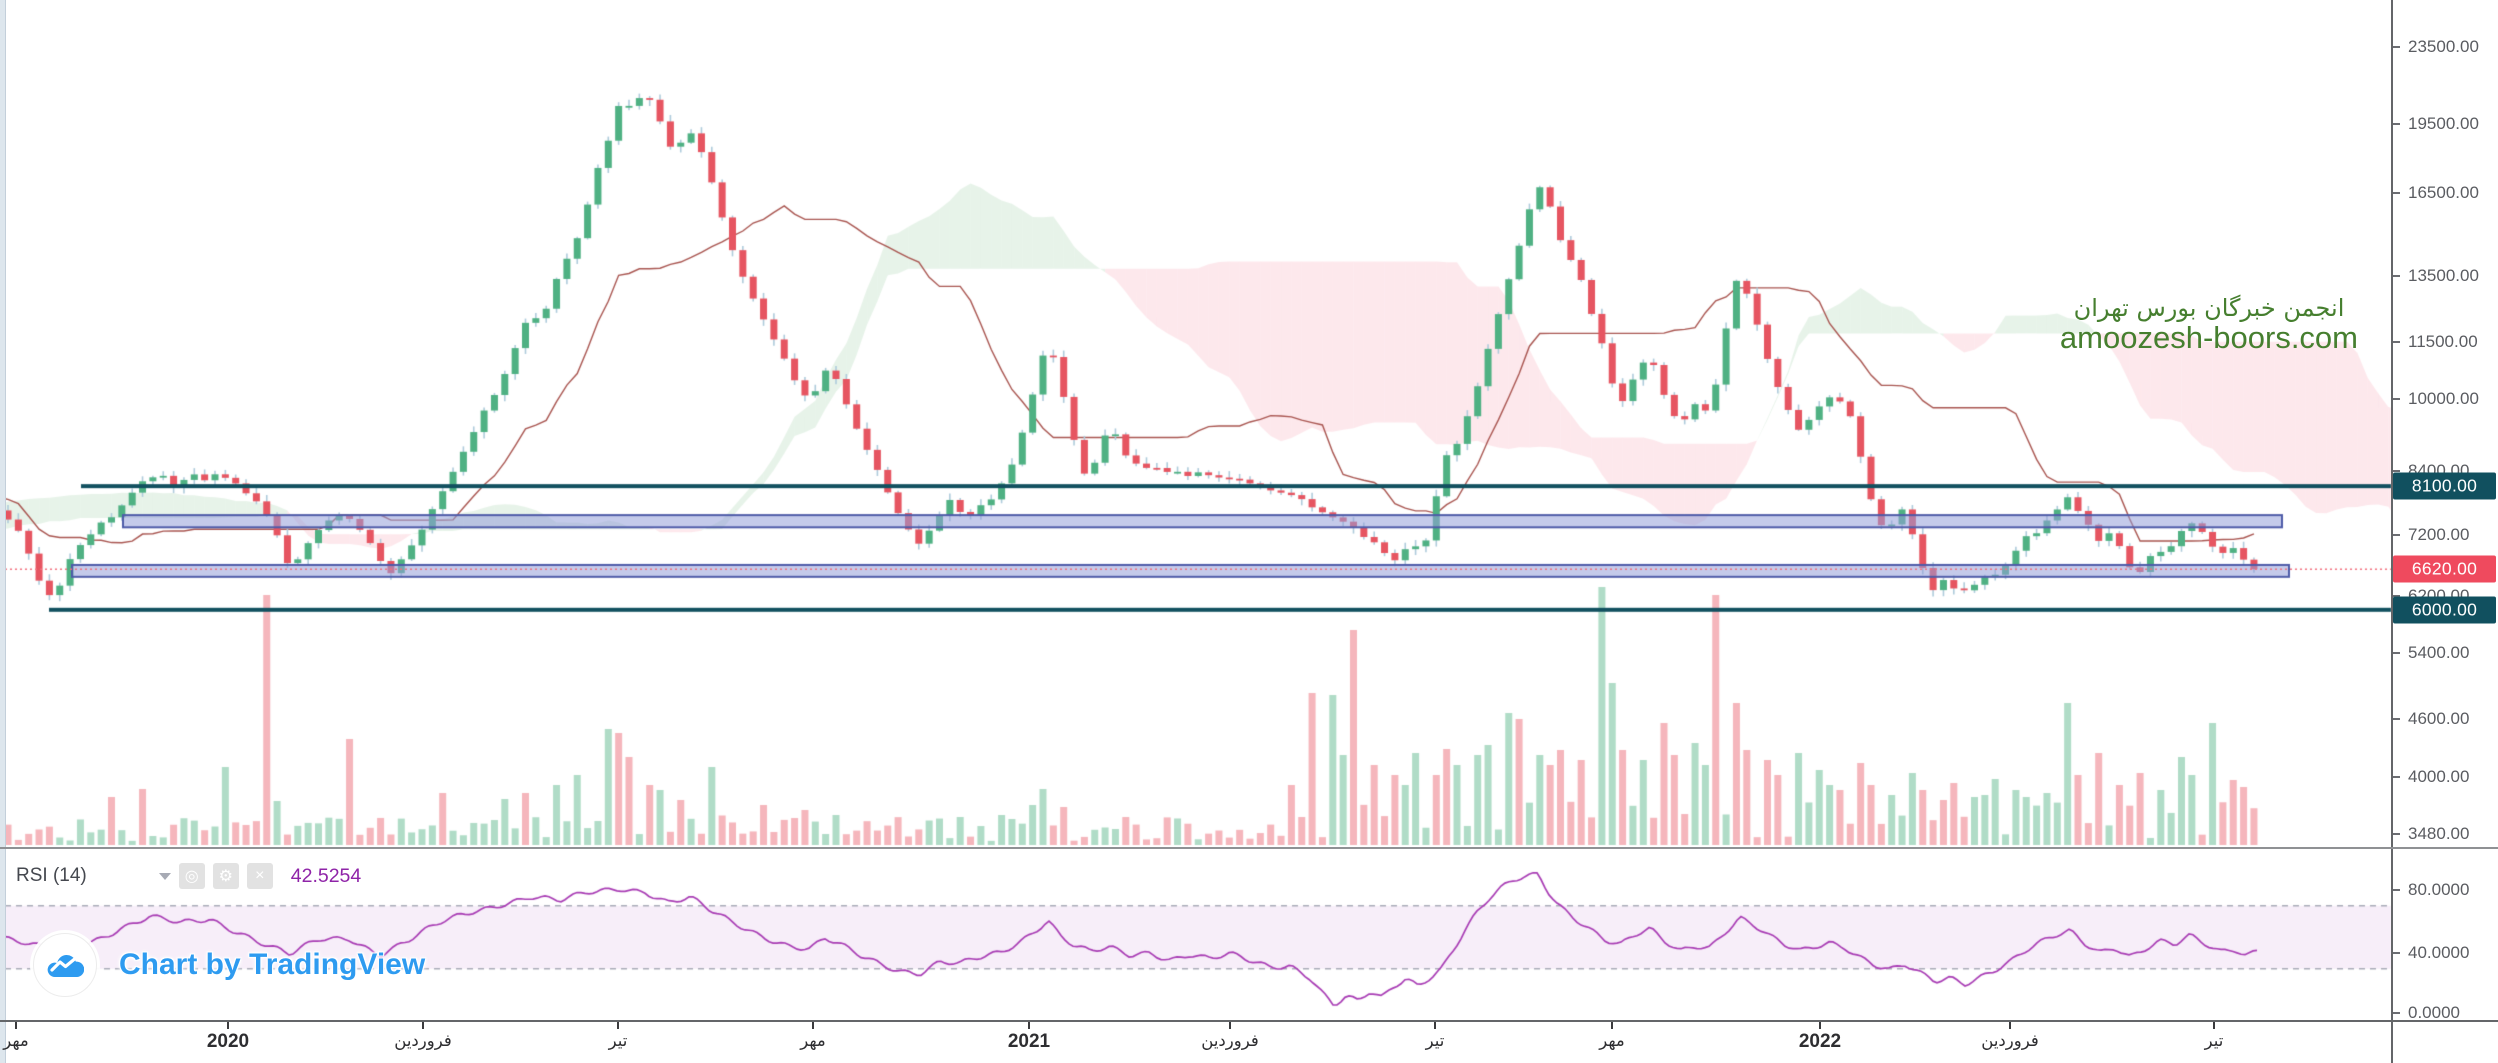  Describe the element at coordinates (1249, 1021) in the screenshot. I see `time-axis-border` at that location.